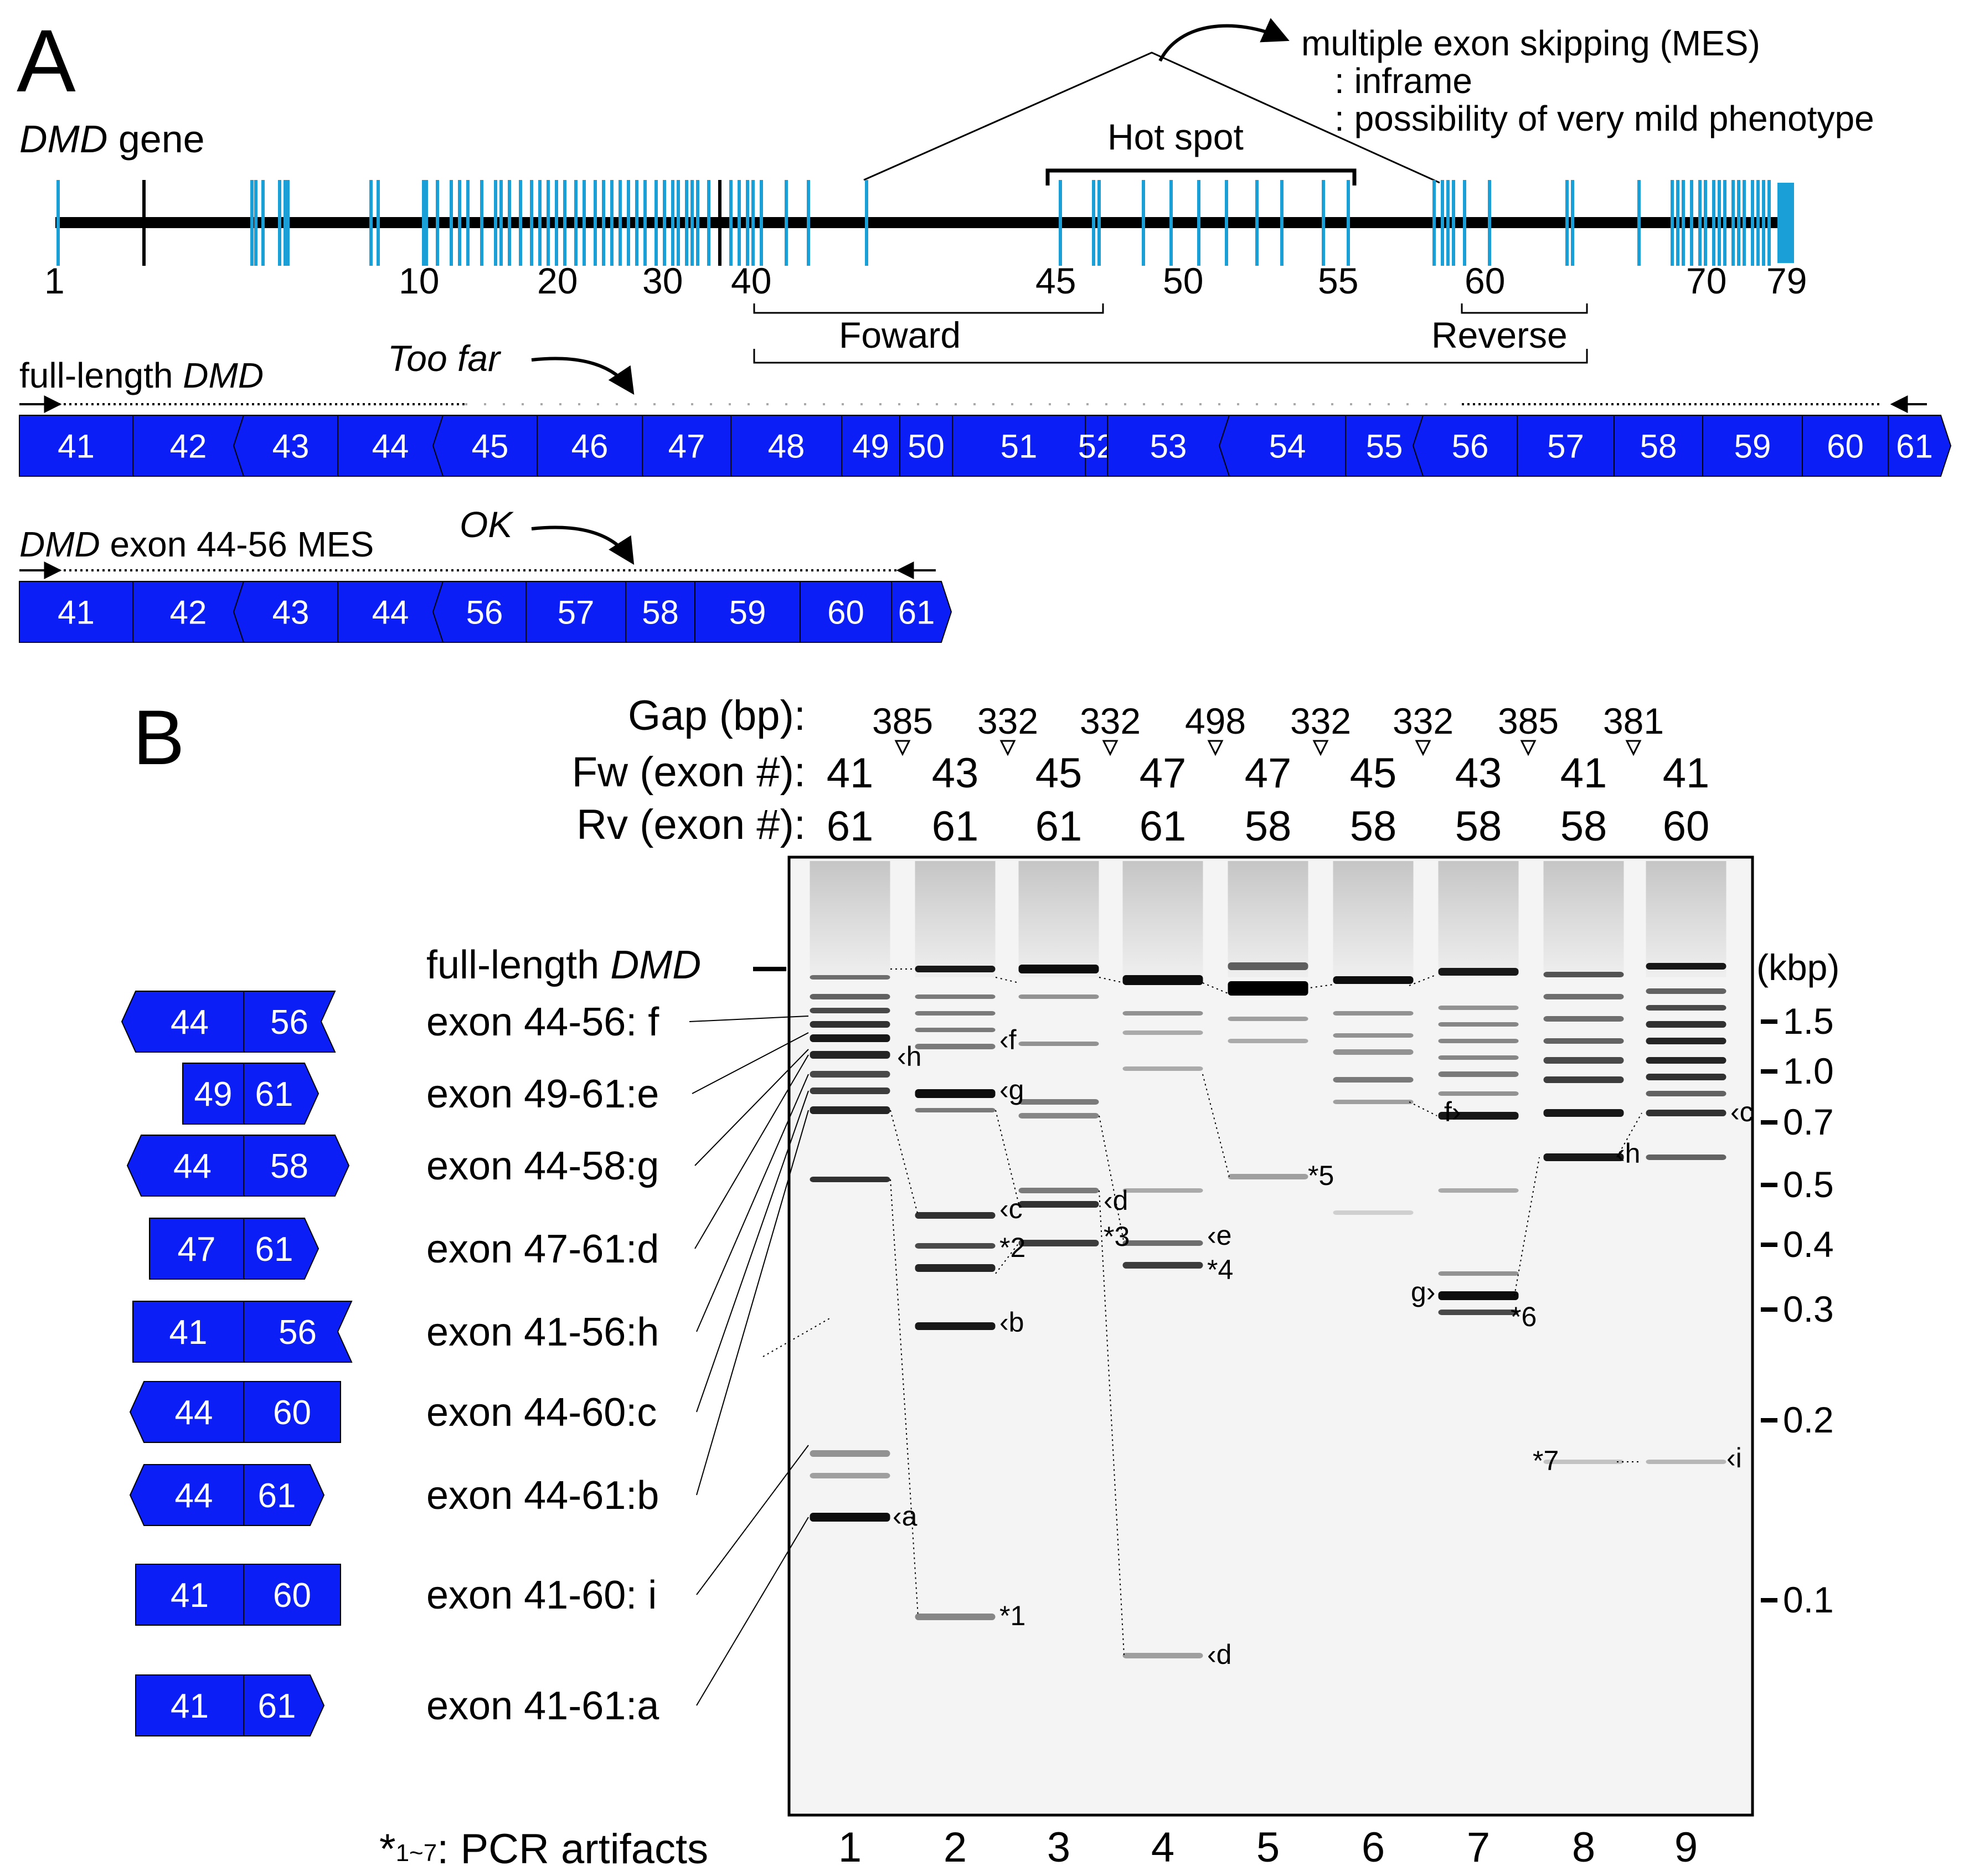  What do you see at coordinates (1268, 773) in the screenshot?
I see `forward-exons: 41 43 45 47 47 45 43 41 41` at bounding box center [1268, 773].